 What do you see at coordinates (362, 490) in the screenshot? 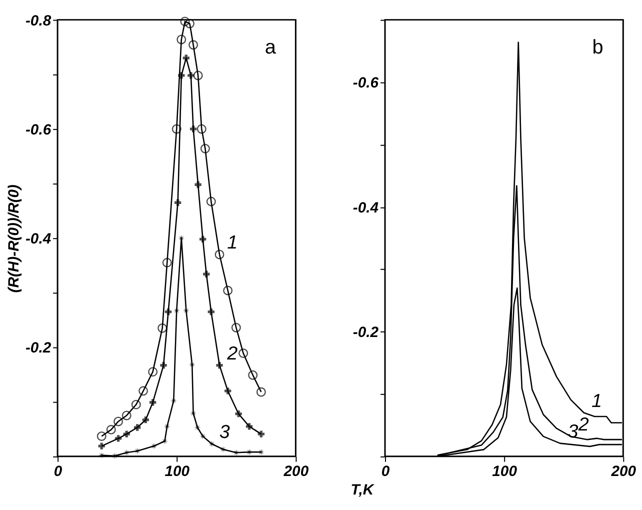
I see `x-axis-title: T,K` at bounding box center [362, 490].